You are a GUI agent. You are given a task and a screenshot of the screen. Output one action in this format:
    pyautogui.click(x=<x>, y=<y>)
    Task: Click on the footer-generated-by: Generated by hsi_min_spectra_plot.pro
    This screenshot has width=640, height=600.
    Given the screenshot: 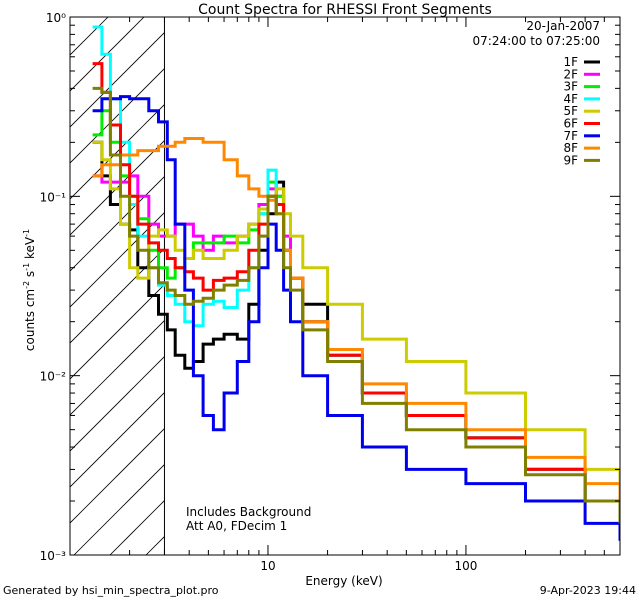 What is the action you would take?
    pyautogui.click(x=111, y=590)
    